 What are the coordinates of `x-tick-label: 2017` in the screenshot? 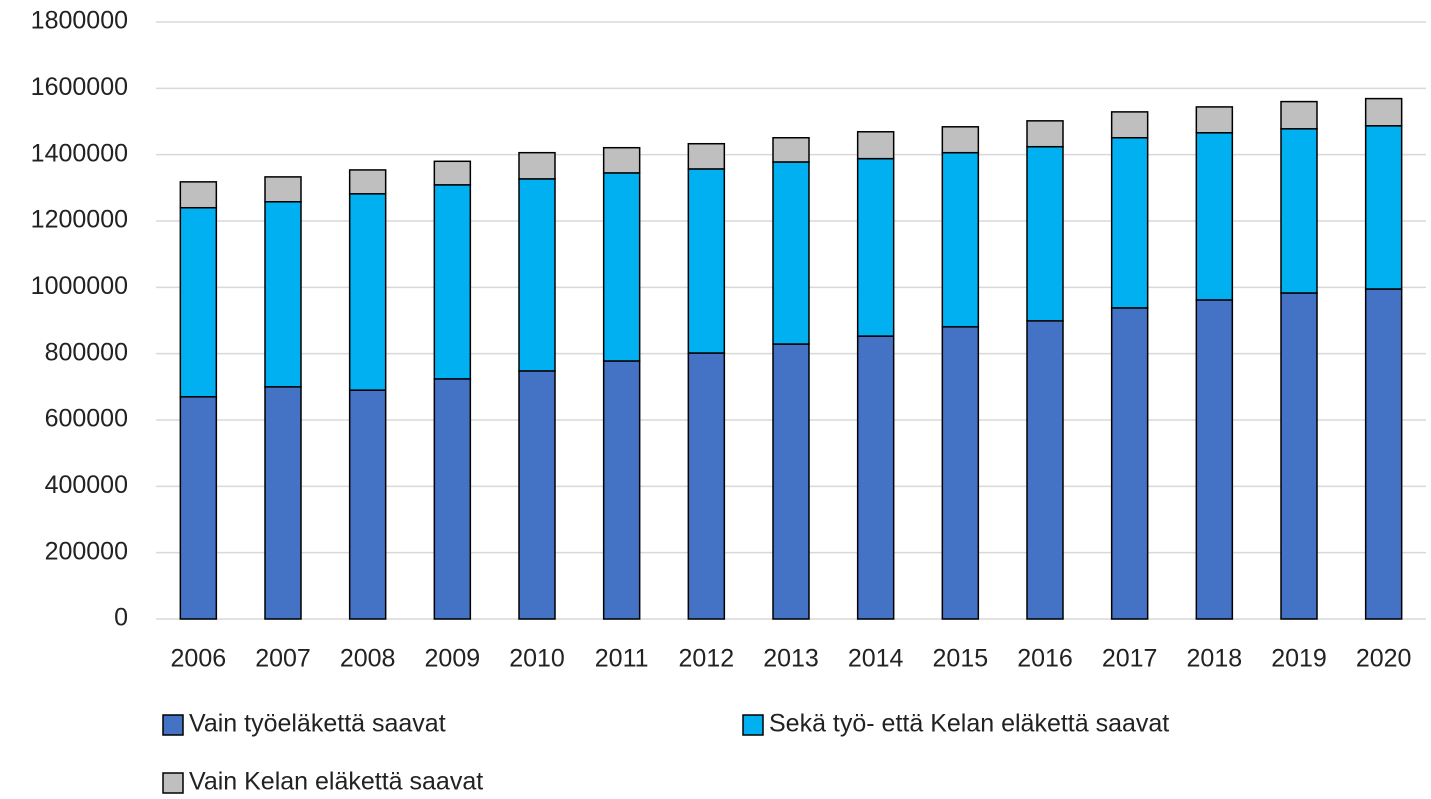 It's located at (1130, 659).